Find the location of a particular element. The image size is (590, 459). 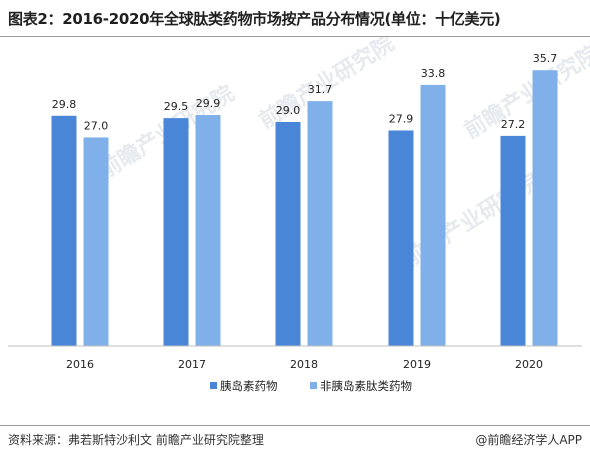

legend: 胰岛素药物 非胰岛素肽类药物 is located at coordinates (311, 386).